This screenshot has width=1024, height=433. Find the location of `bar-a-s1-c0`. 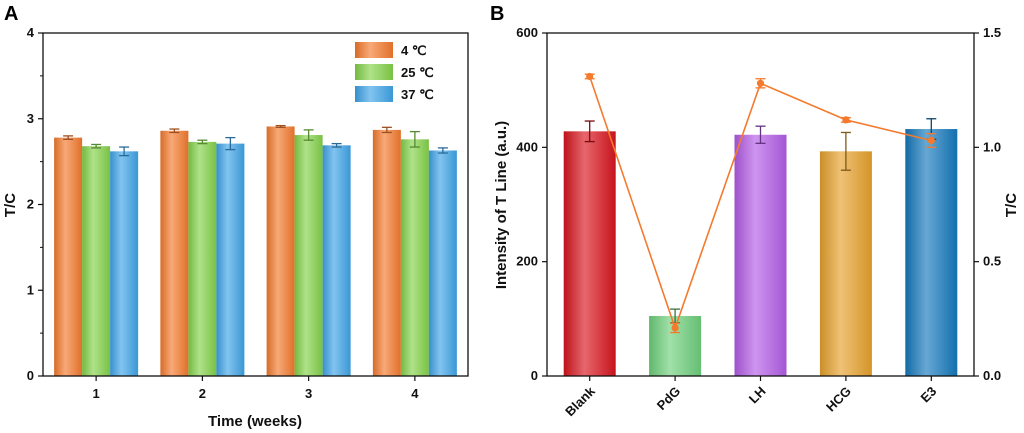

bar-a-s1-c0 is located at coordinates (96, 261).